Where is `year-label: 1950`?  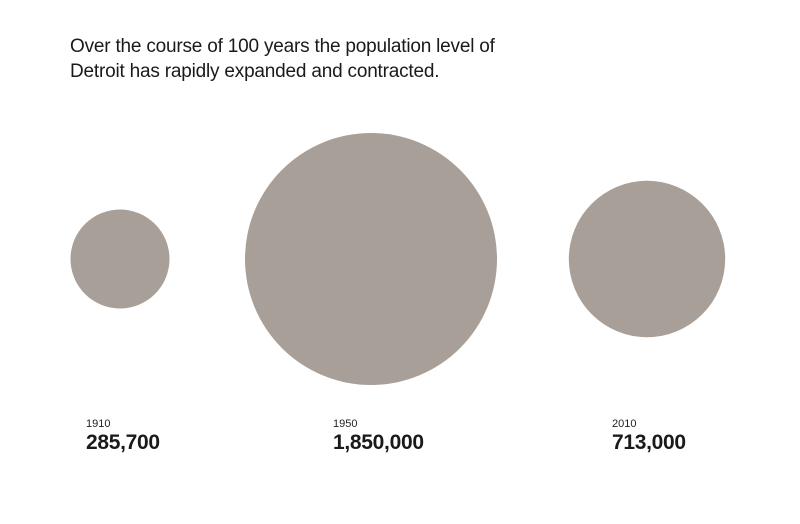 year-label: 1950 is located at coordinates (345, 424).